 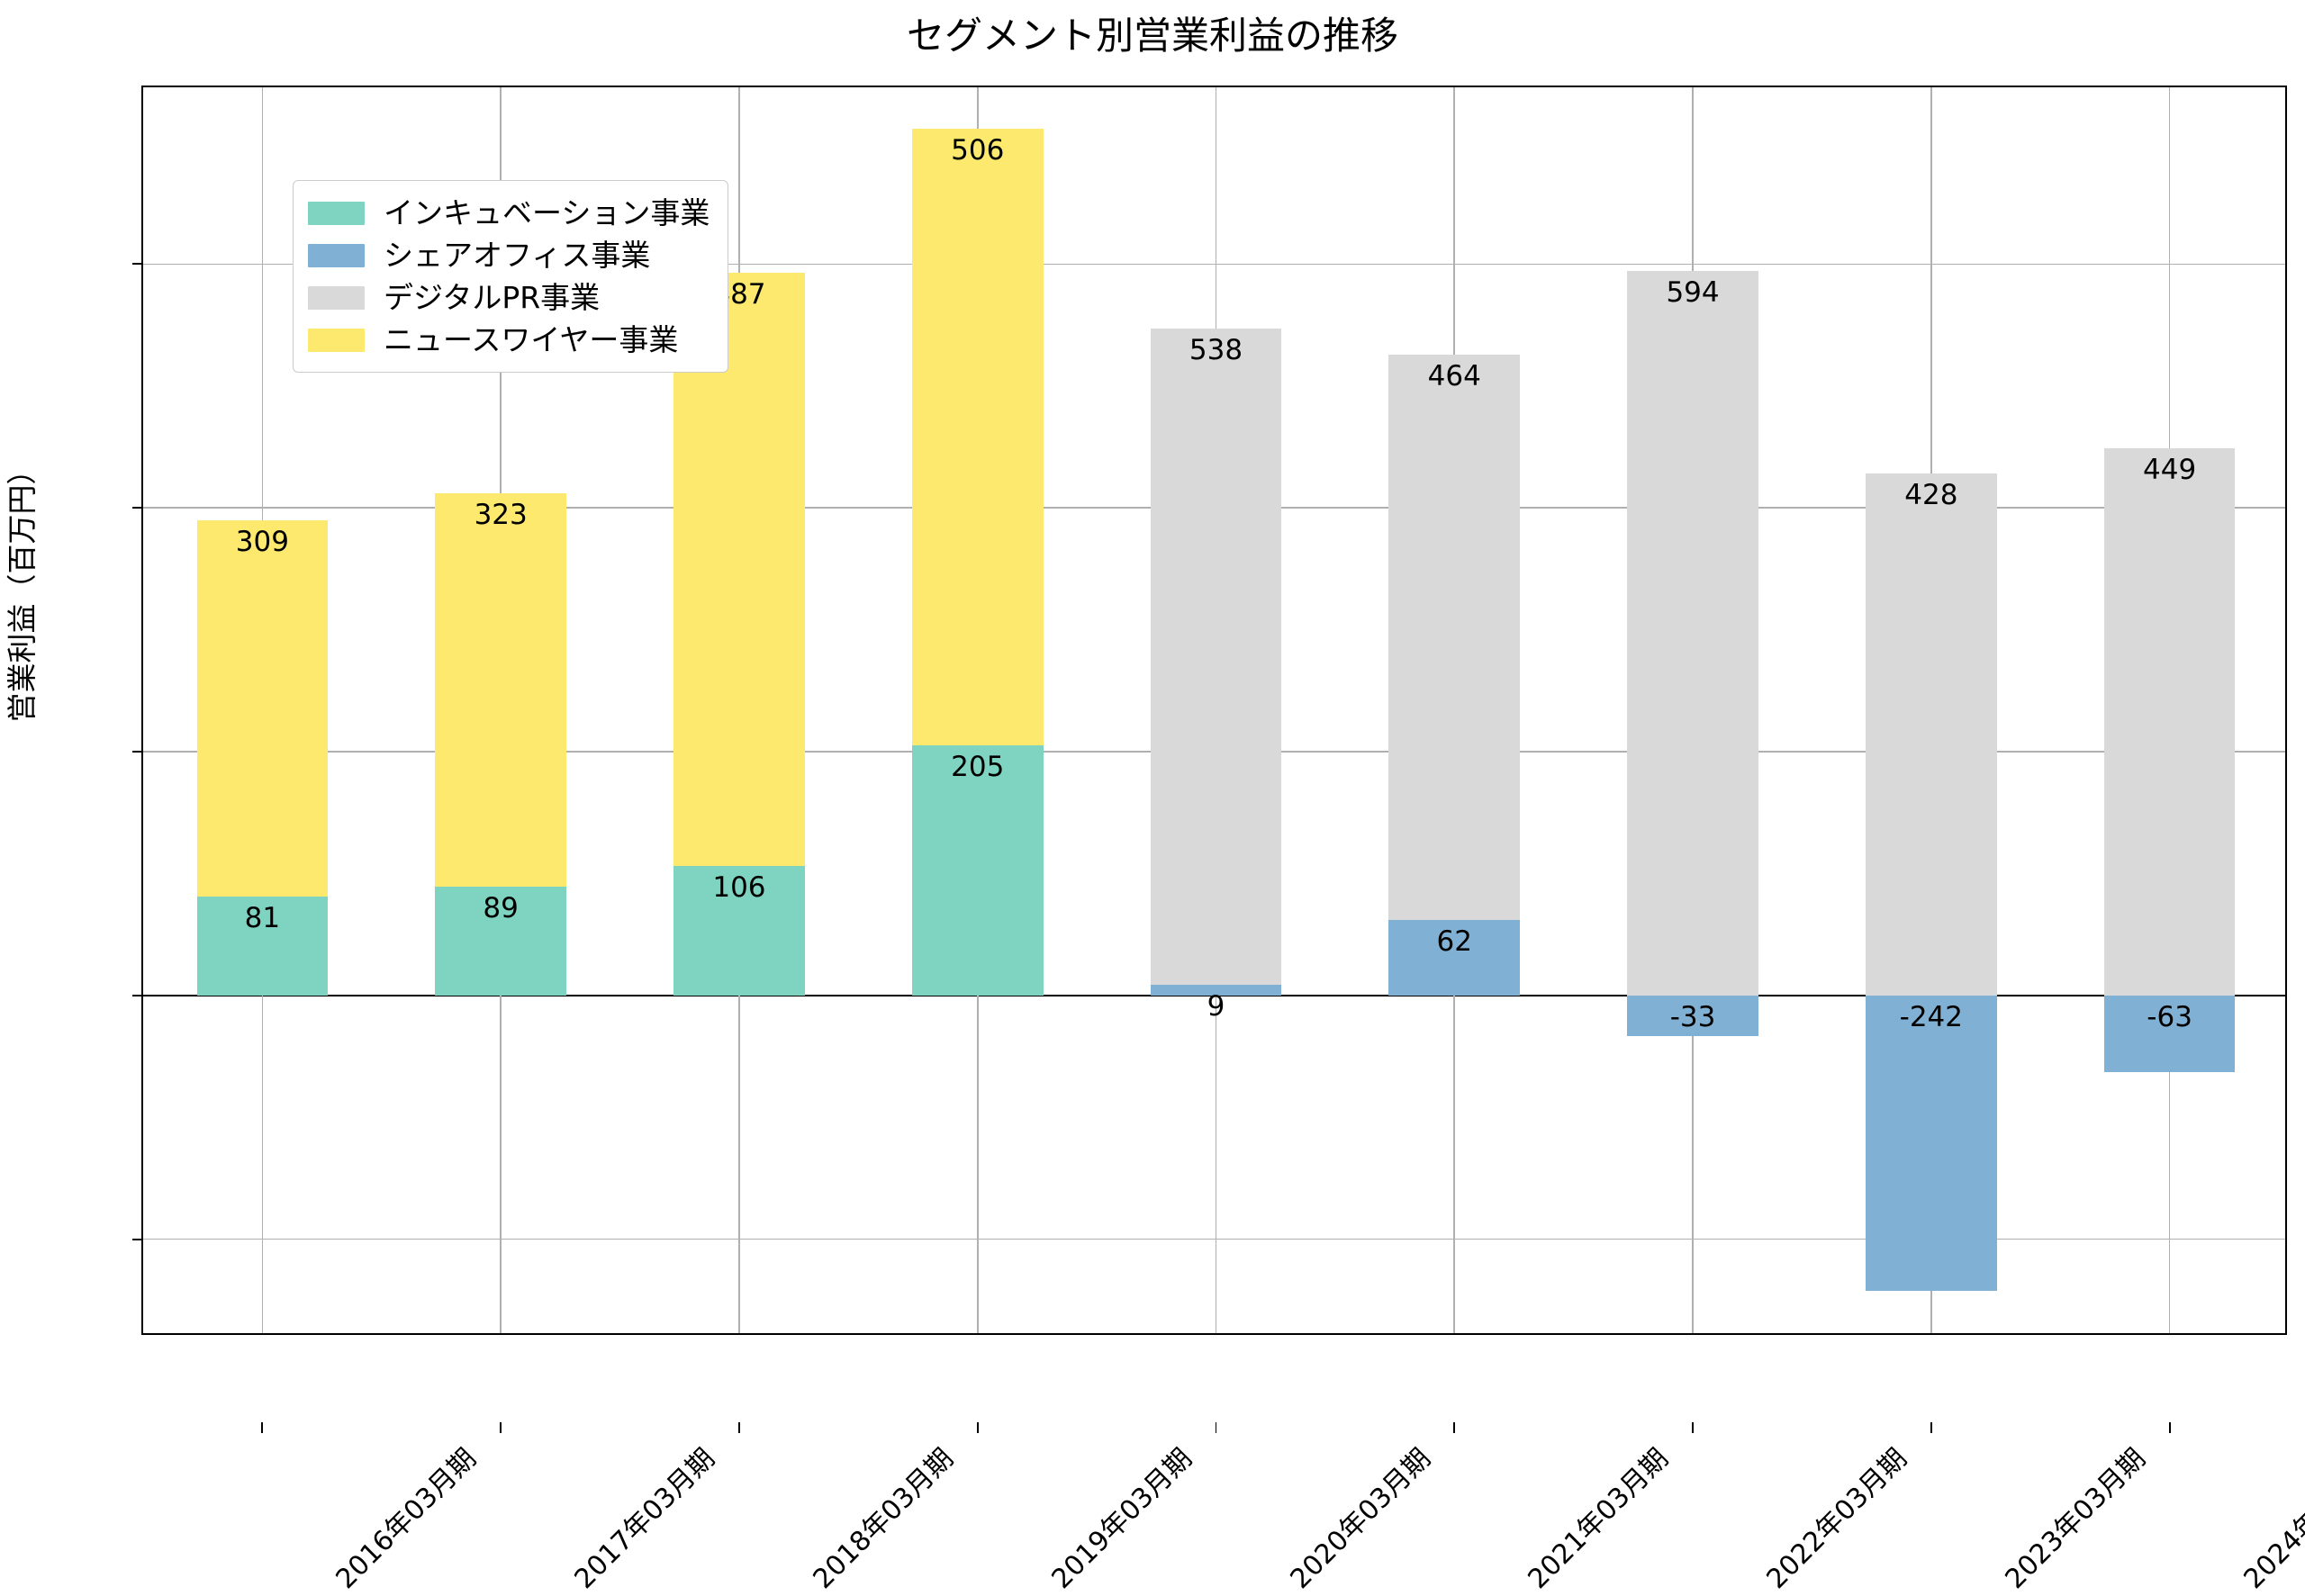 What do you see at coordinates (1216, 1006) in the screenshot?
I see `bar-value-label: 9` at bounding box center [1216, 1006].